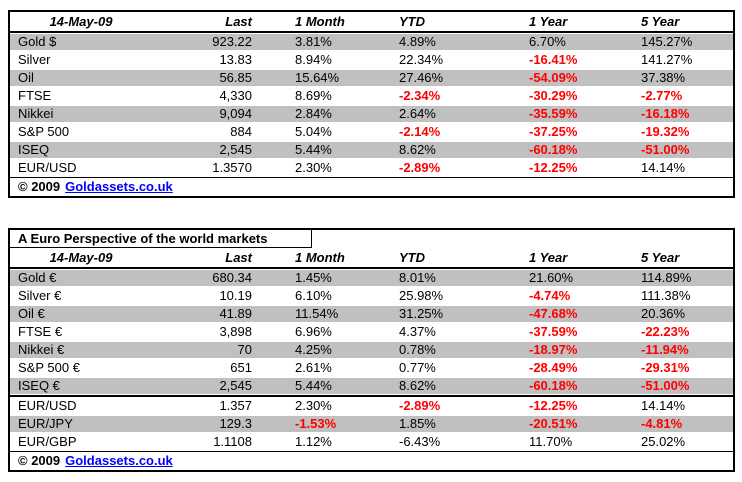 The width and height of the screenshot is (742, 482). Describe the element at coordinates (371, 96) in the screenshot. I see `row-ftse-usd: FTSE 4,330 8.69% -2.34% -30.29% -2.77%` at that location.